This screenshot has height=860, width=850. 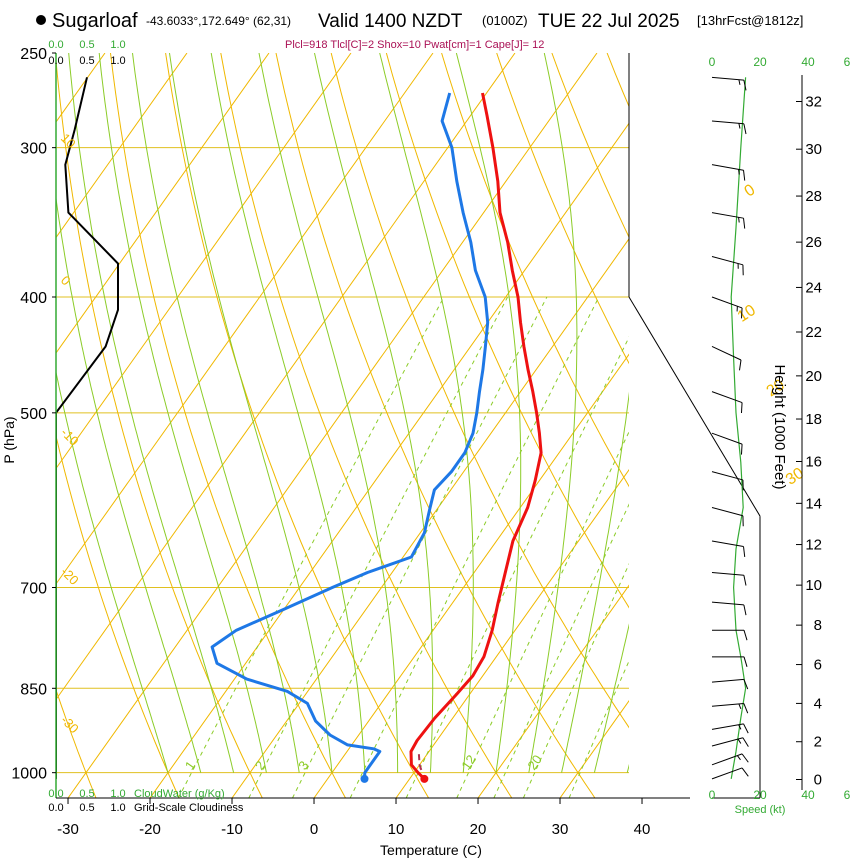 I want to click on dry-adiabat-label: -20, so click(x=70, y=576).